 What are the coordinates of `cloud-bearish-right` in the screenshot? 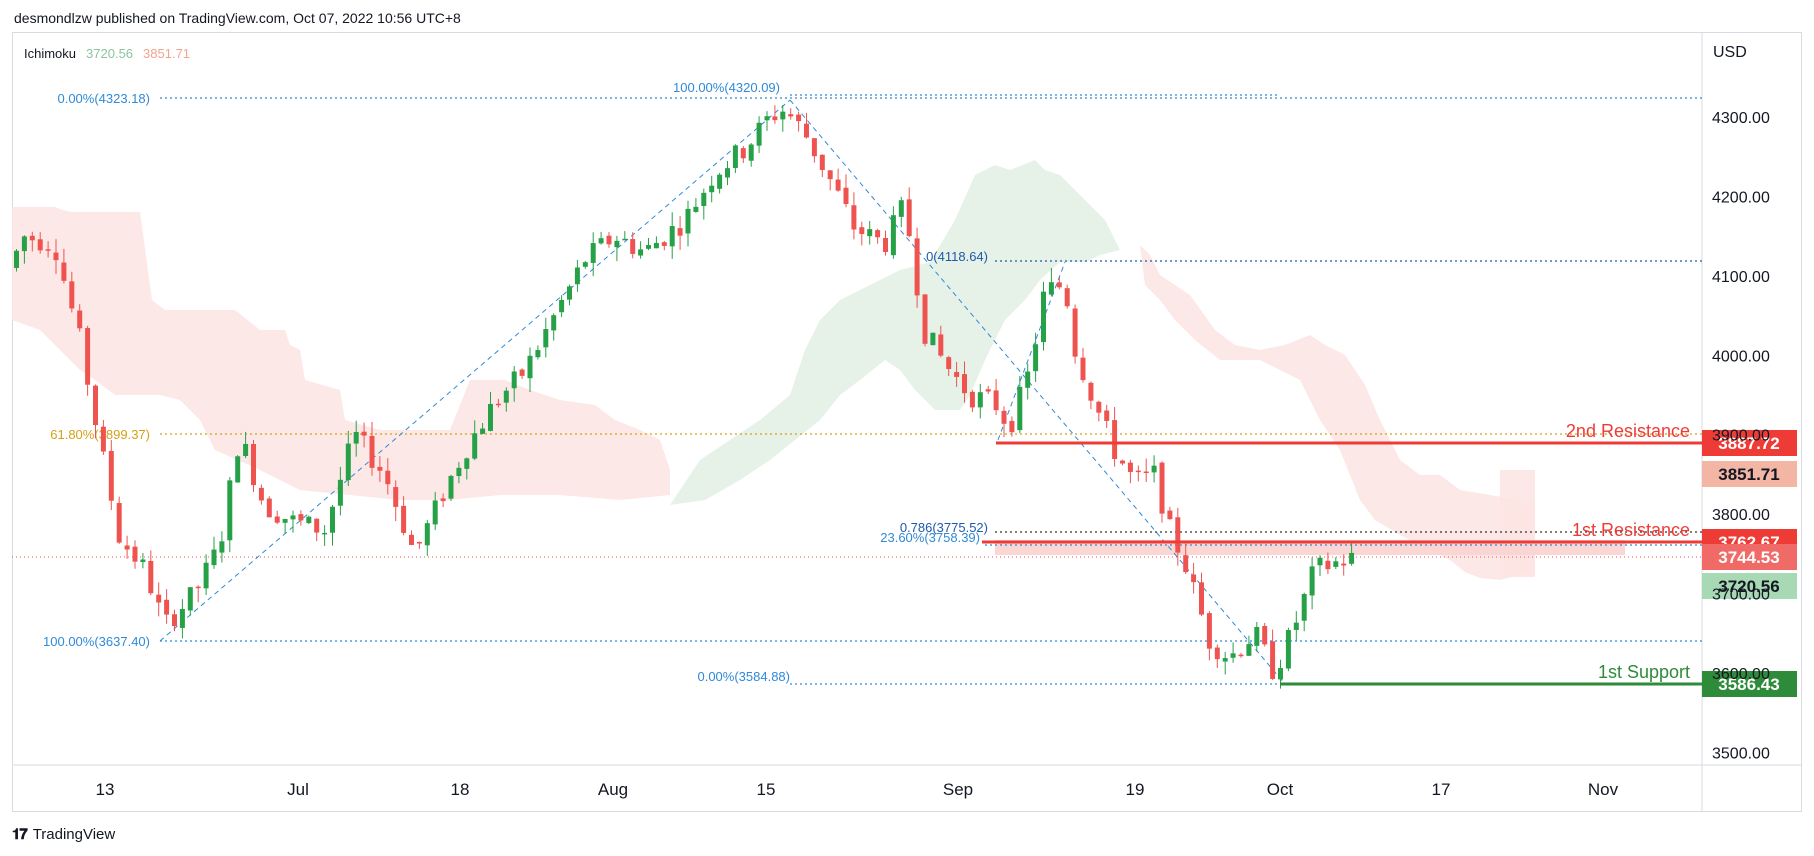 It's located at (1337, 412).